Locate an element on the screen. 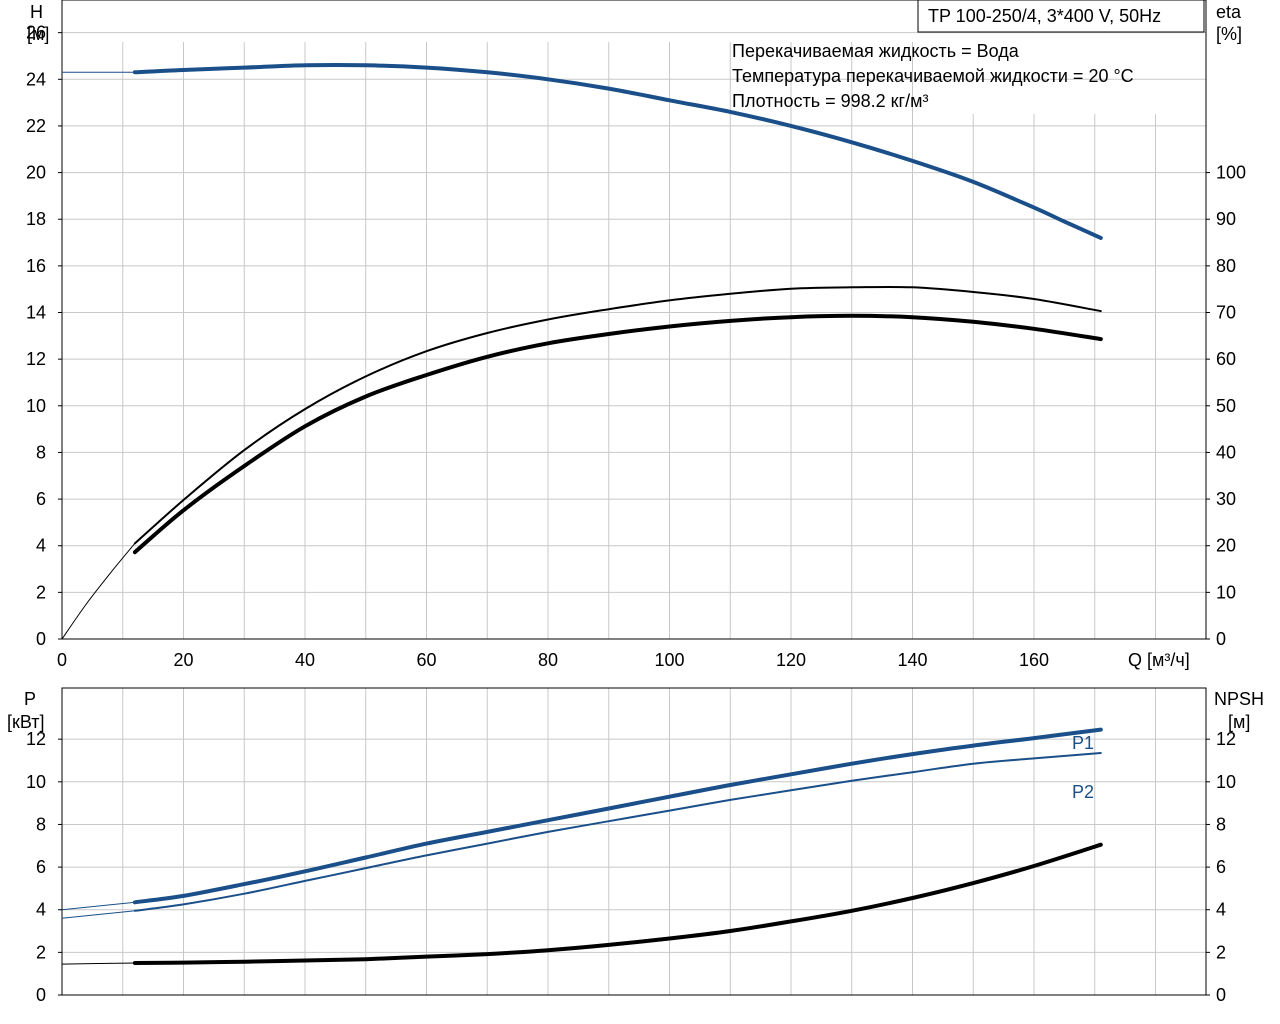 The width and height of the screenshot is (1280, 1024). p1-series-label: P1 is located at coordinates (1083, 743).